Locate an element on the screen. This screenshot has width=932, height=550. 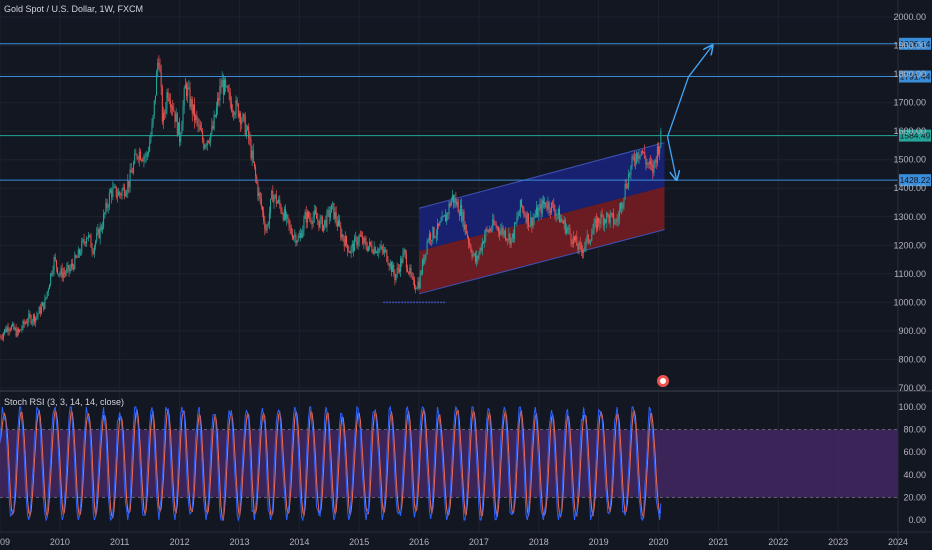
x-tick-label: 2011 is located at coordinates (119, 542).